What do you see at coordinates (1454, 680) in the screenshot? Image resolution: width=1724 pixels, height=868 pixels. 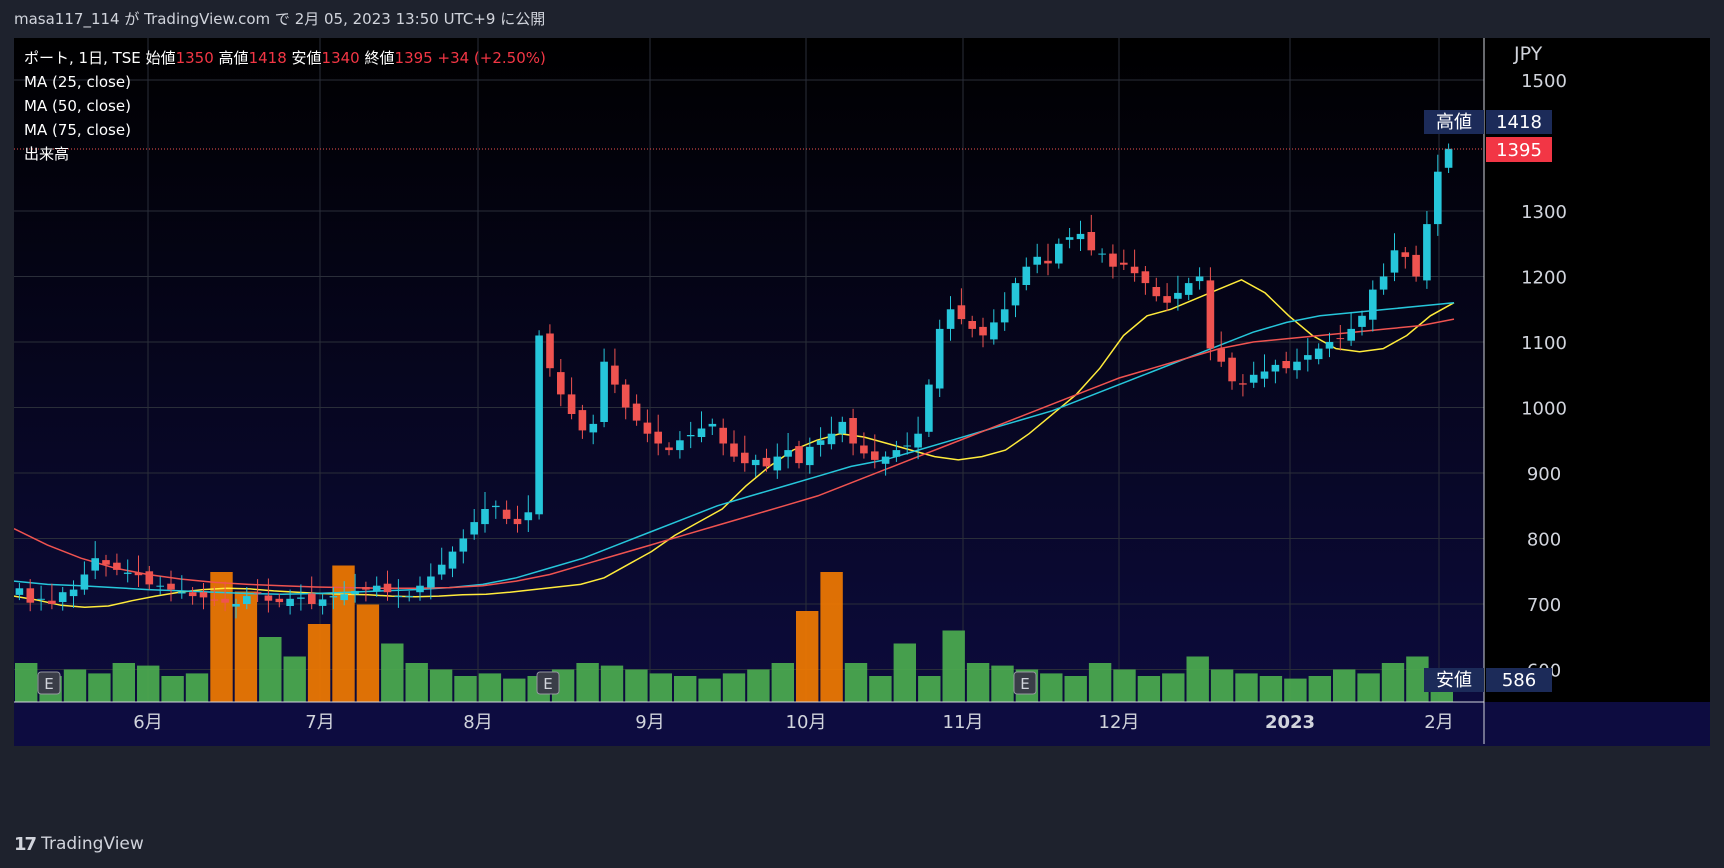 I see `low-tag-label-bg` at bounding box center [1454, 680].